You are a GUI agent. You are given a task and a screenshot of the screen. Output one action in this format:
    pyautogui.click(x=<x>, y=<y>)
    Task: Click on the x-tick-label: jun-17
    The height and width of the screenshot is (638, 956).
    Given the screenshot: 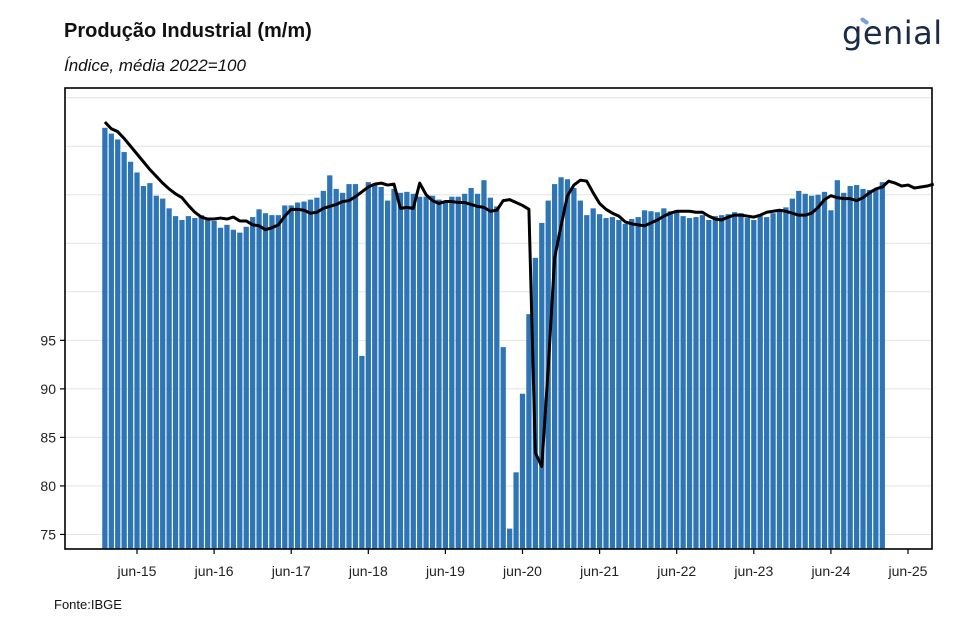 What is the action you would take?
    pyautogui.click(x=291, y=571)
    